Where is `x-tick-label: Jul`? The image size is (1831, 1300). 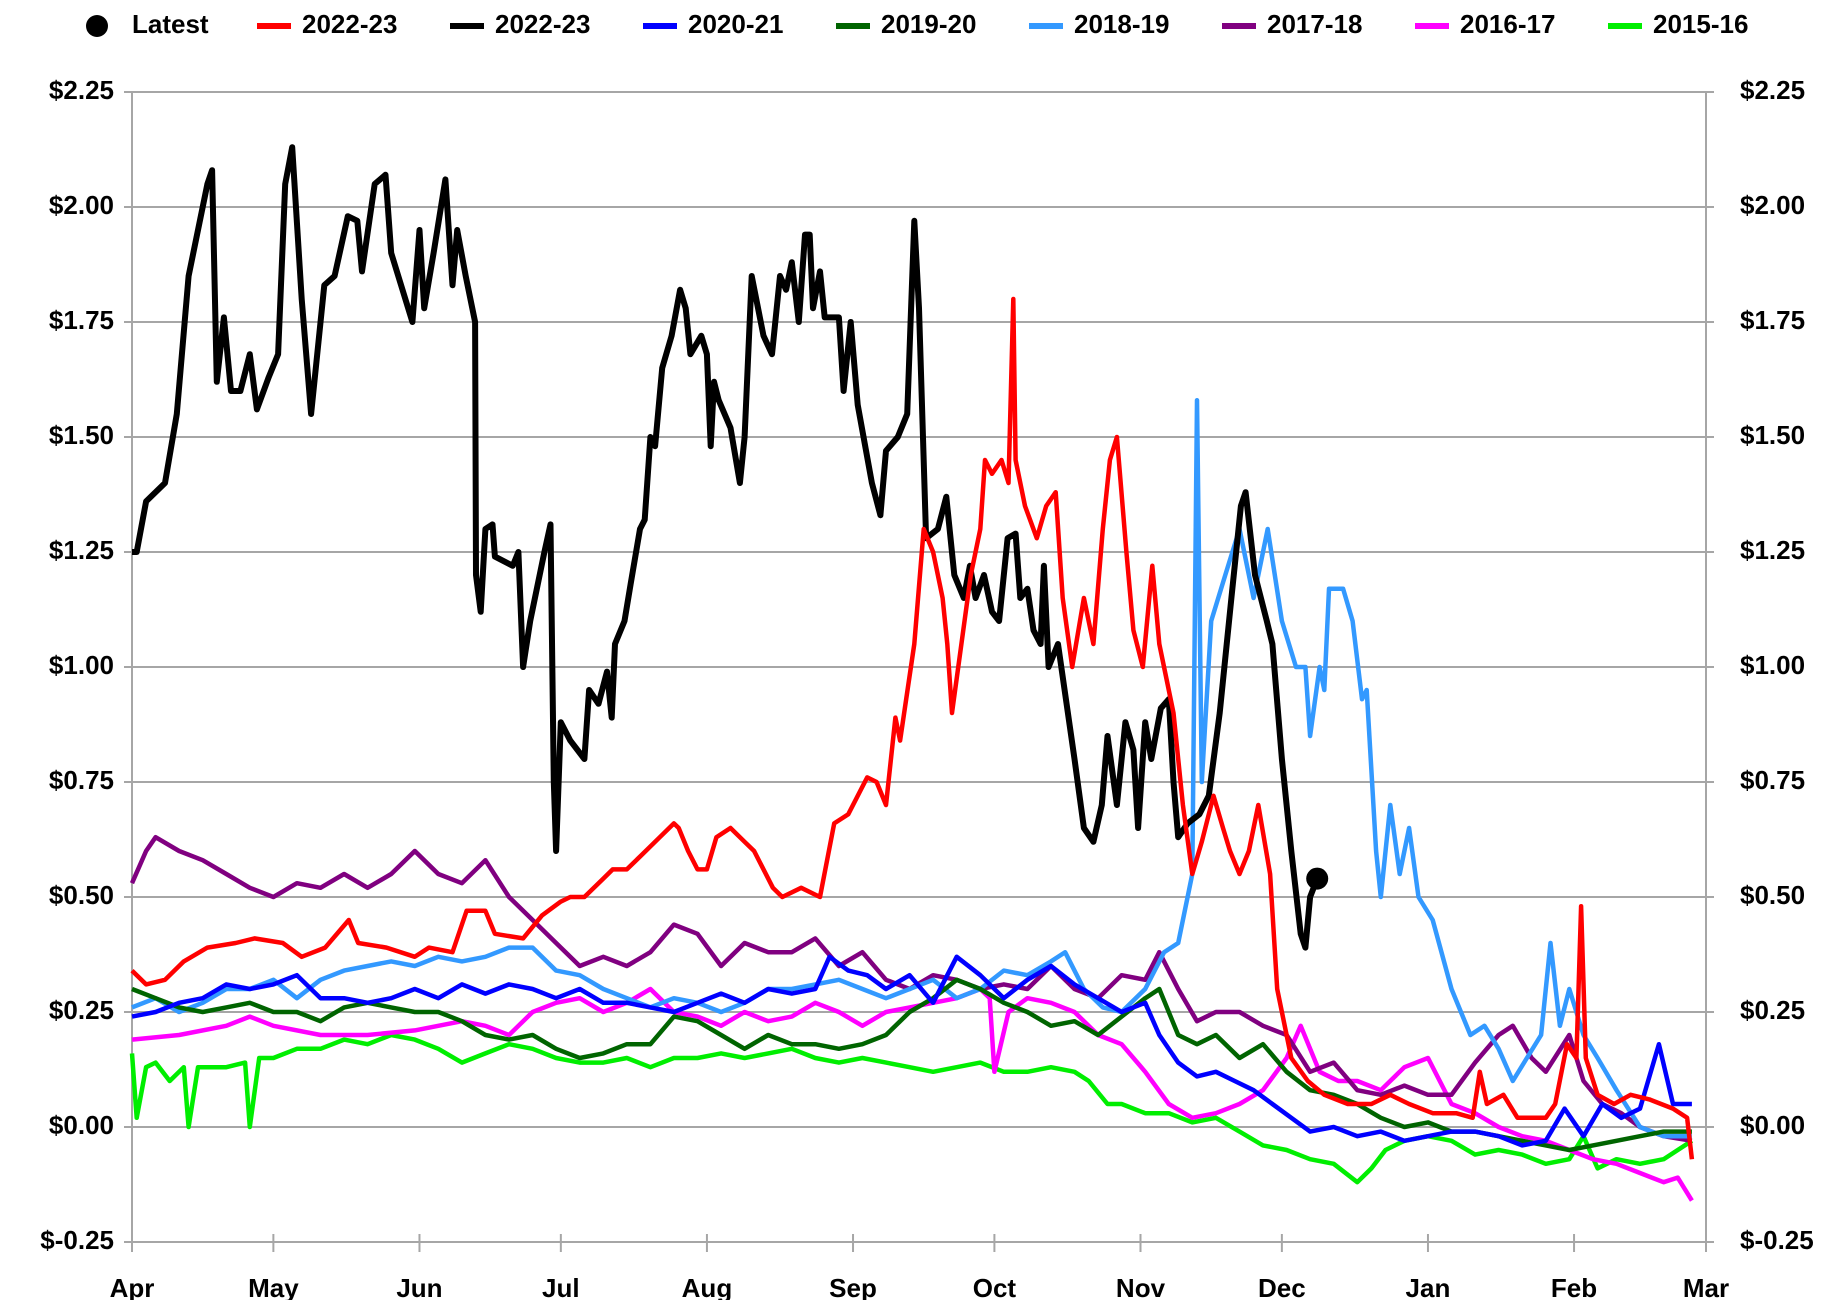 x-tick-label: Jul is located at coordinates (561, 1286).